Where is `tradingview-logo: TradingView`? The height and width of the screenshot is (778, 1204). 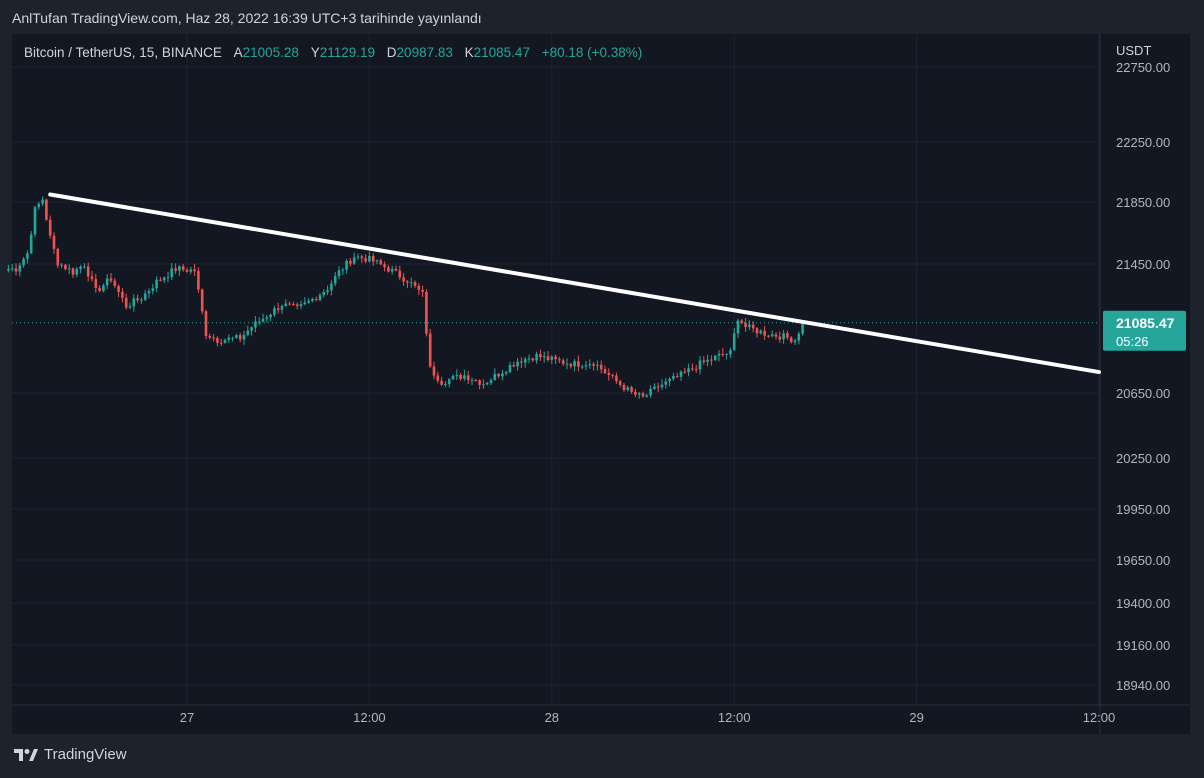
tradingview-logo: TradingView is located at coordinates (70, 754).